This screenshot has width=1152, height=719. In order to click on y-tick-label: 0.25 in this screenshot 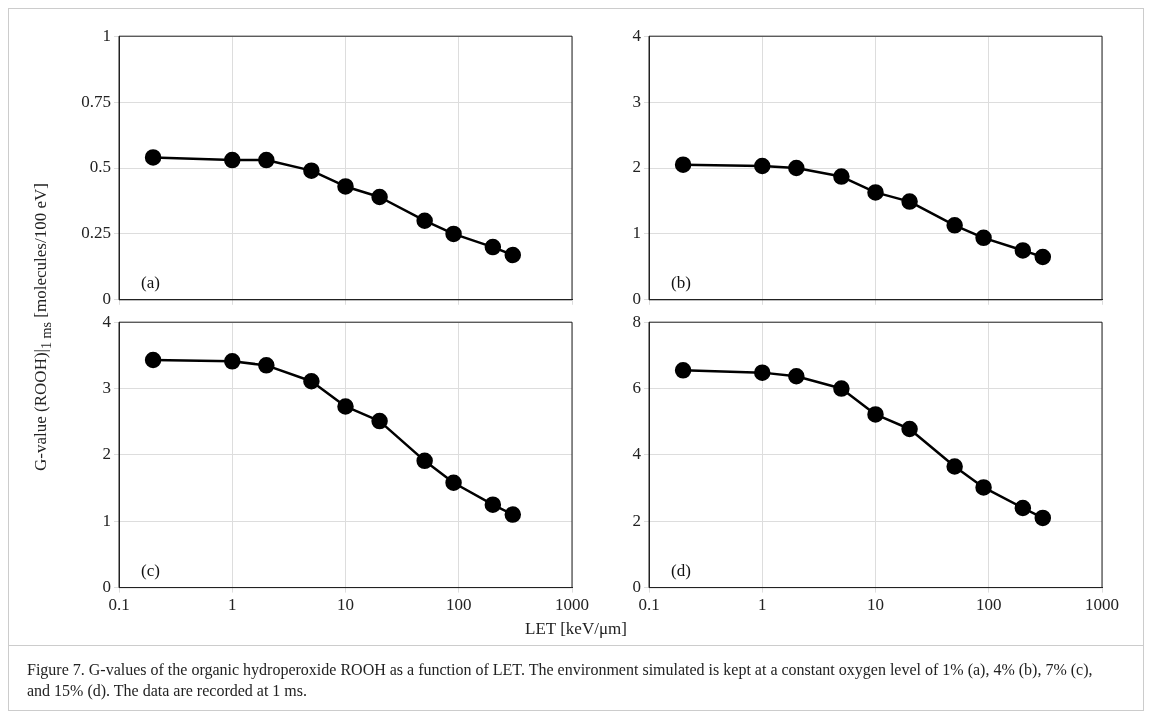, I will do `click(96, 233)`.